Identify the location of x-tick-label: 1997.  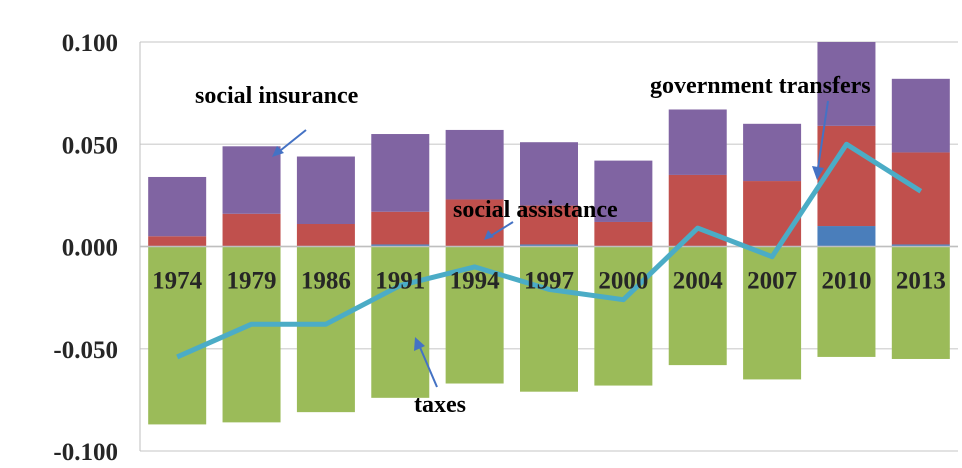
(549, 281).